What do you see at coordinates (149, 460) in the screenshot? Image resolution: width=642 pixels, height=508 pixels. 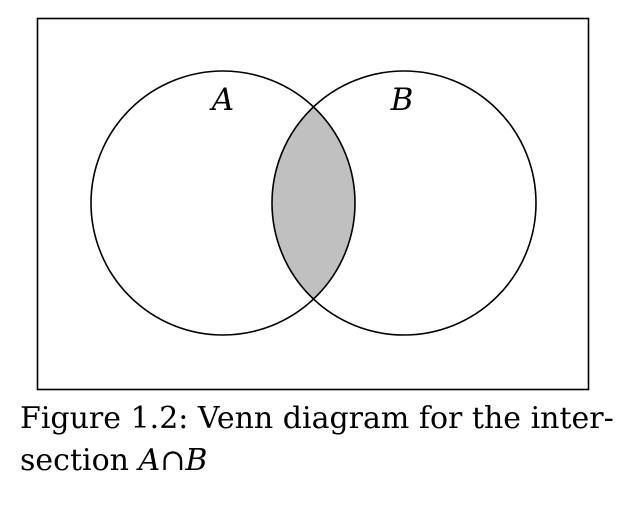 I see `caption-set-a: A` at bounding box center [149, 460].